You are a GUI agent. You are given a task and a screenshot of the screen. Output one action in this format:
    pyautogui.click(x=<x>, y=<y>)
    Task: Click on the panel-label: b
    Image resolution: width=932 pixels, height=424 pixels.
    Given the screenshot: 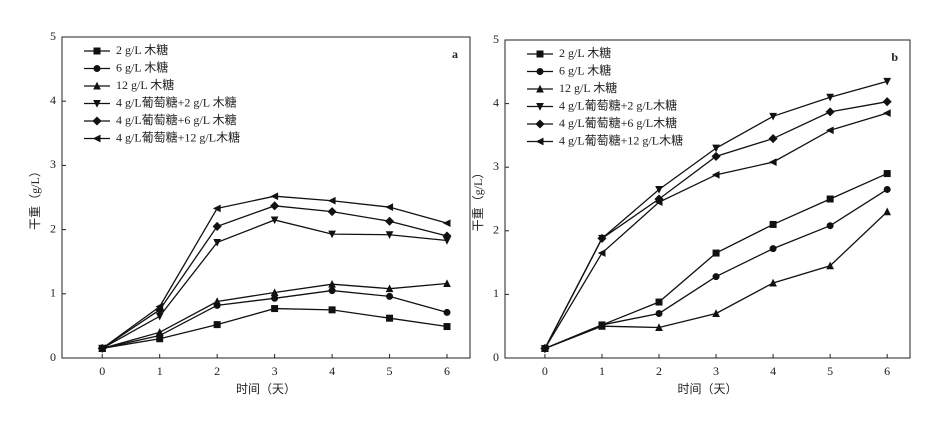 What is the action you would take?
    pyautogui.click(x=894, y=57)
    